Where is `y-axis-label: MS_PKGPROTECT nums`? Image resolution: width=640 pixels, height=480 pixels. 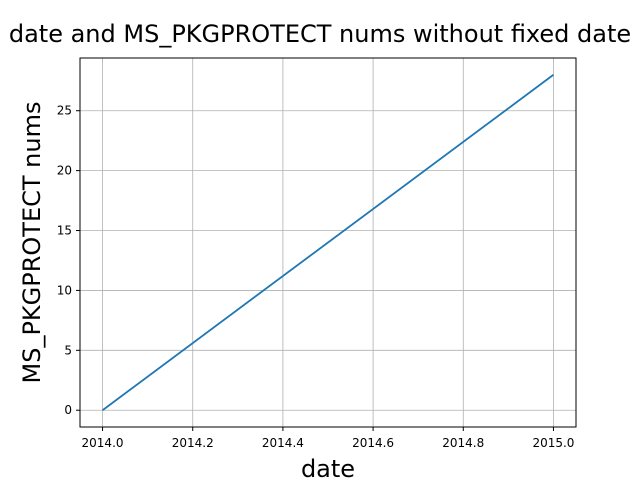 y-axis-label: MS_PKGPROTECT nums is located at coordinates (32, 243).